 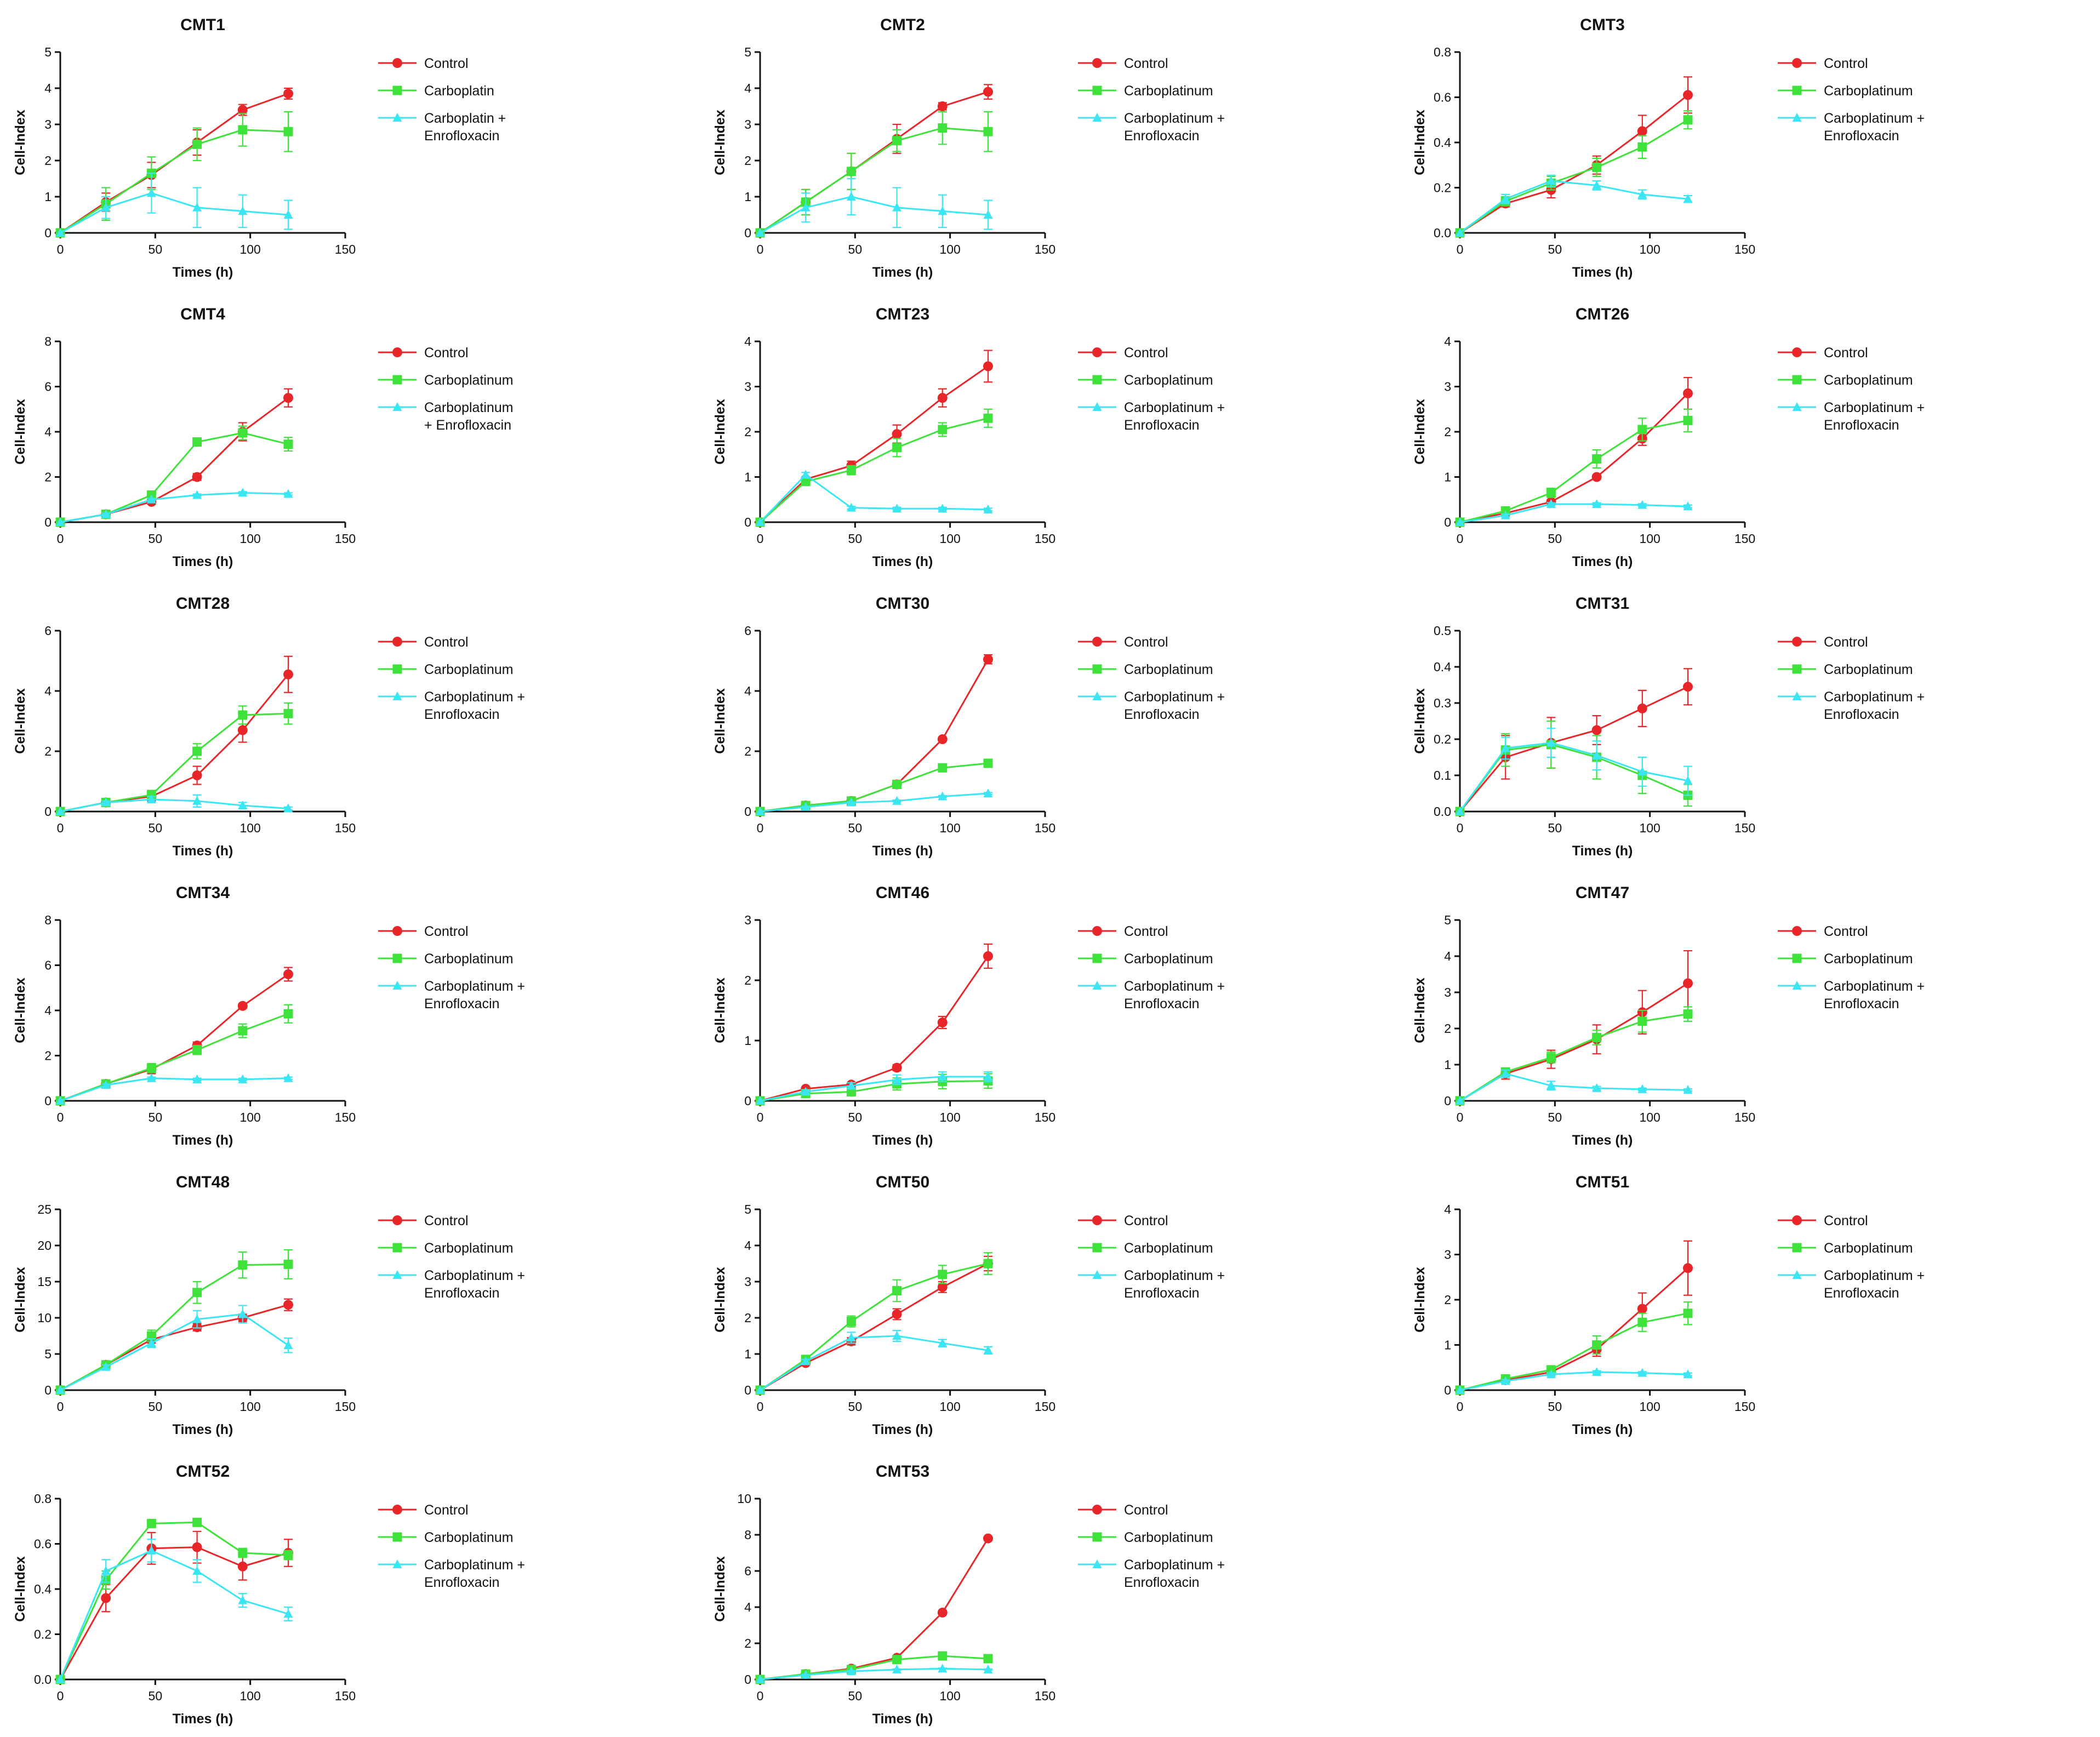 What do you see at coordinates (44, 1209) in the screenshot?
I see `y-tick-label: 25` at bounding box center [44, 1209].